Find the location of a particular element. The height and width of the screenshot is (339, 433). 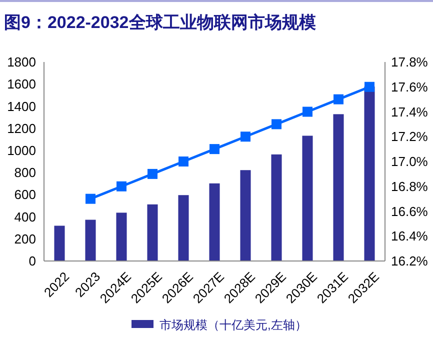

y2-tick-label: 16.2% is located at coordinates (409, 261).